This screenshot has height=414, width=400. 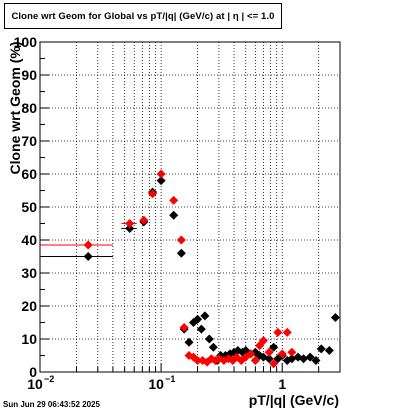 I want to click on y-tick-label: 20, so click(x=29, y=306).